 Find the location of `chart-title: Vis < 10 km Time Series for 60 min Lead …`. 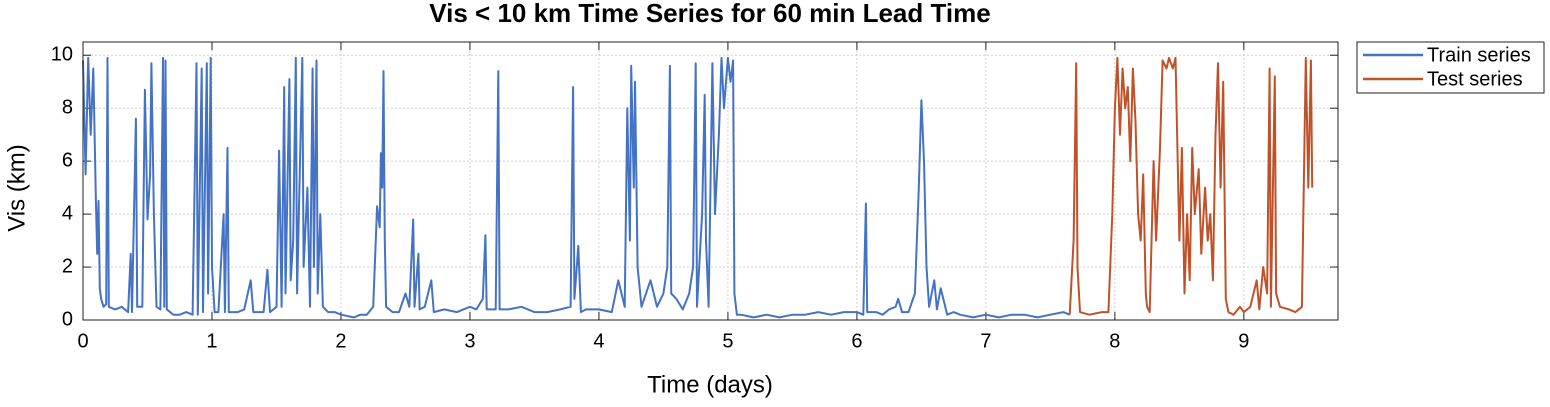

chart-title: Vis < 10 km Time Series for 60 min Lead … is located at coordinates (709, 14).